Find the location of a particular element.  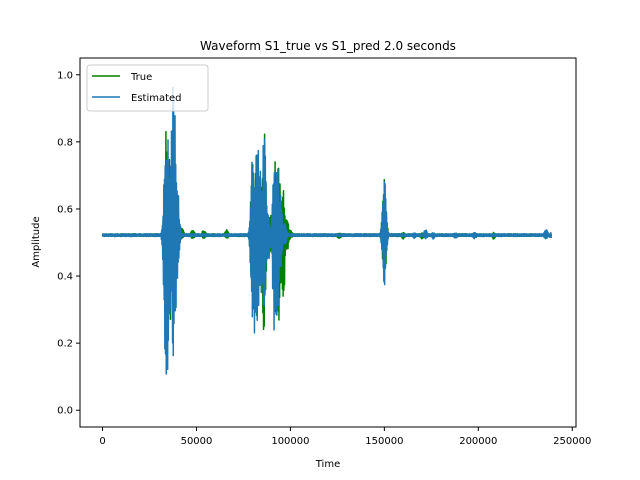

y-tick-label: 0.6 is located at coordinates (65, 209).